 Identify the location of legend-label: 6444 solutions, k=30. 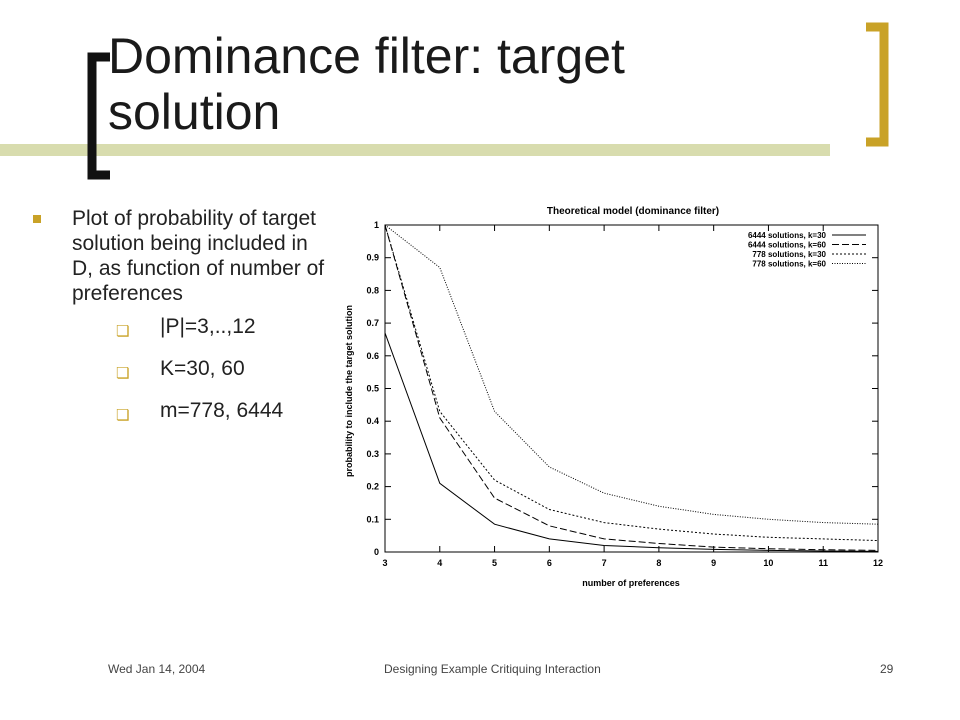
(787, 235).